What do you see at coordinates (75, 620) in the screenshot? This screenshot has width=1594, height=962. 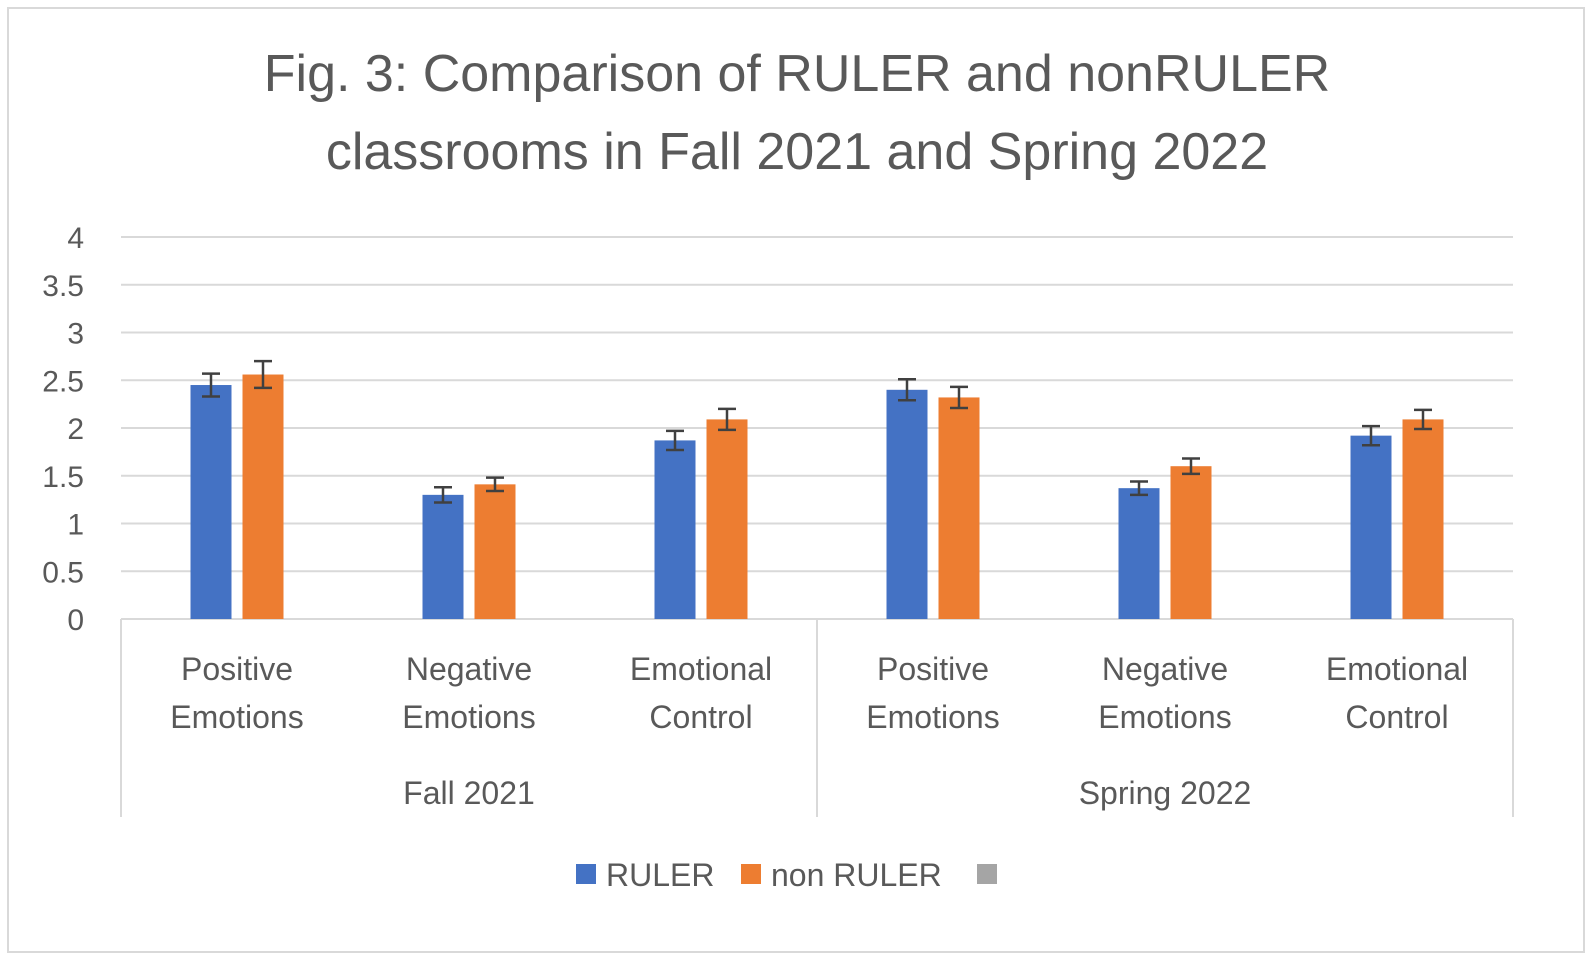 I see `y-tick-label: 0` at bounding box center [75, 620].